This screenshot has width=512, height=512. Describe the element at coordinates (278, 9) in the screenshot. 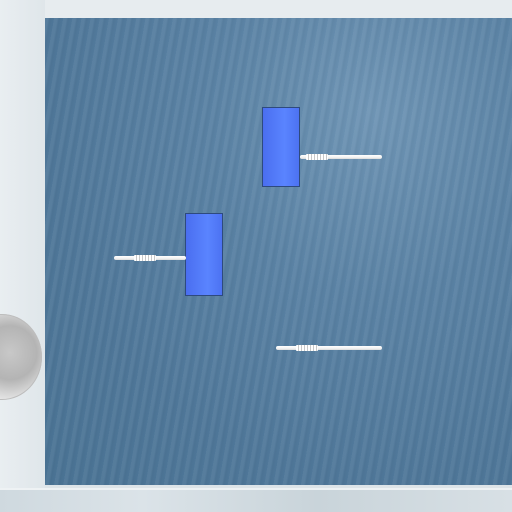

I see `top-wall` at that location.